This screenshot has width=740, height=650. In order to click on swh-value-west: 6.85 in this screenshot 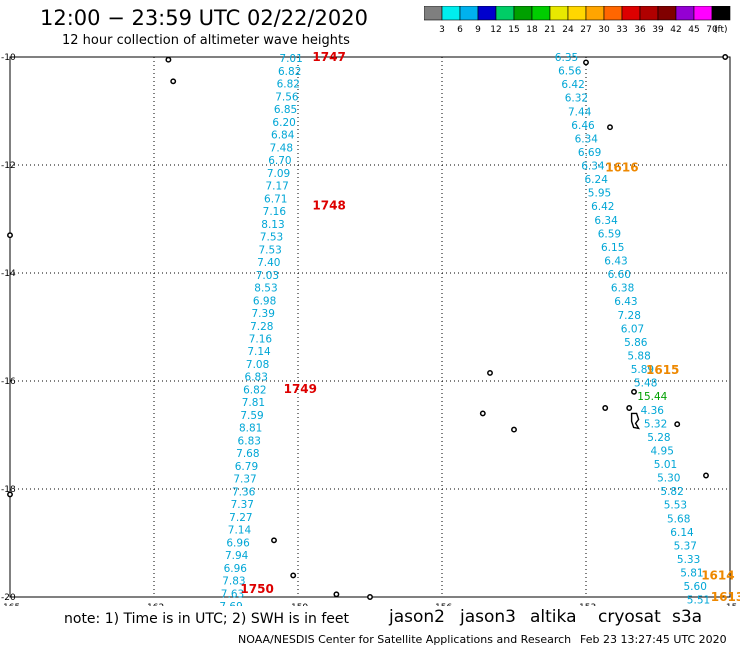, I will do `click(285, 110)`.